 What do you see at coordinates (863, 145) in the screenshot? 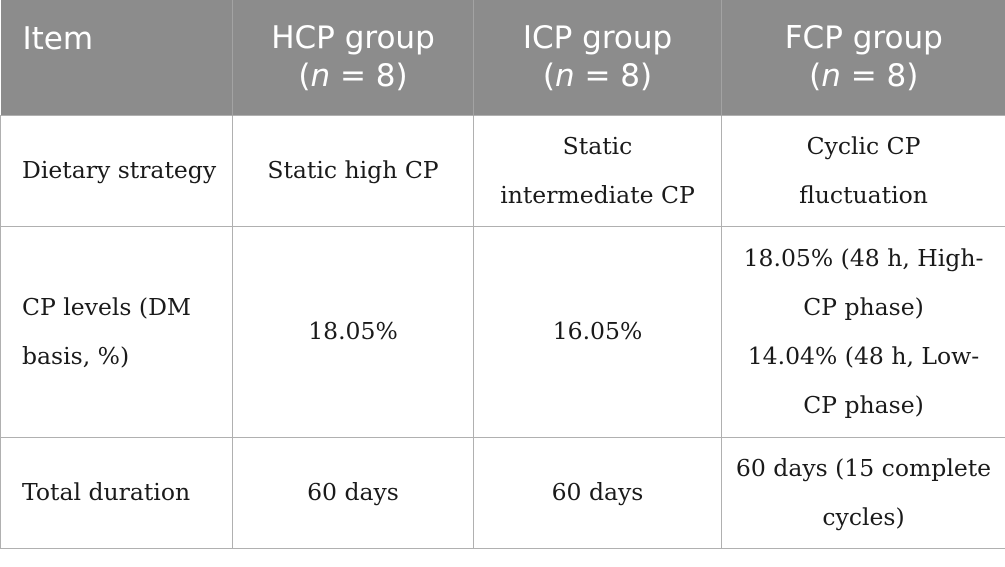
I see `cell-text: Cyclic CP` at bounding box center [863, 145].